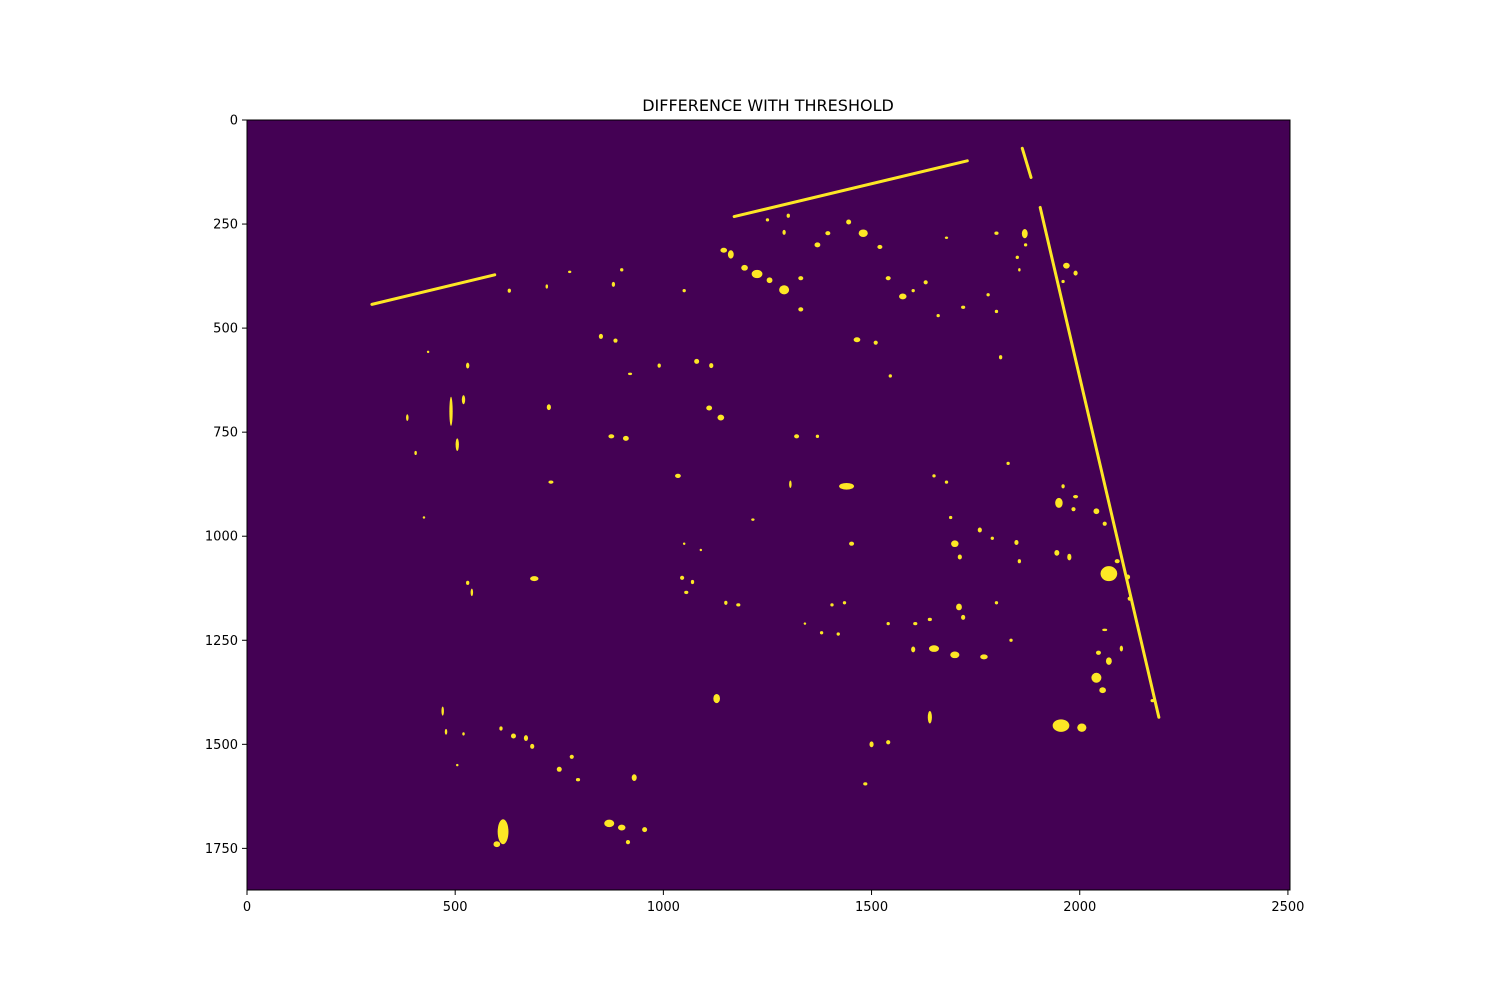 The width and height of the screenshot is (1500, 1000). What do you see at coordinates (455, 907) in the screenshot?
I see `x-tick-label: 500` at bounding box center [455, 907].